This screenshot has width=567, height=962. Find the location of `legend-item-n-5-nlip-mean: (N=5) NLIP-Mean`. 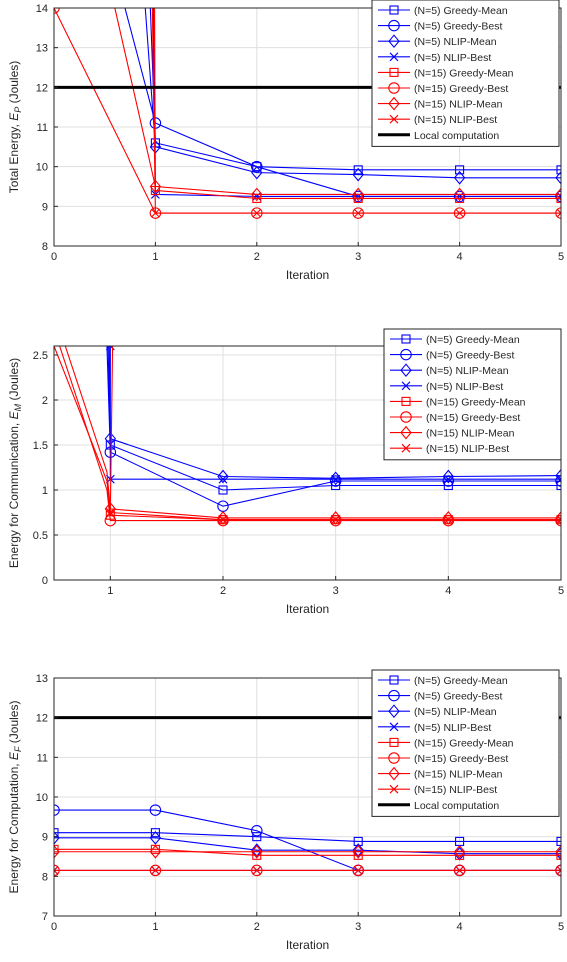

legend-item-n-5-nlip-mean: (N=5) NLIP-Mean is located at coordinates (437, 41).